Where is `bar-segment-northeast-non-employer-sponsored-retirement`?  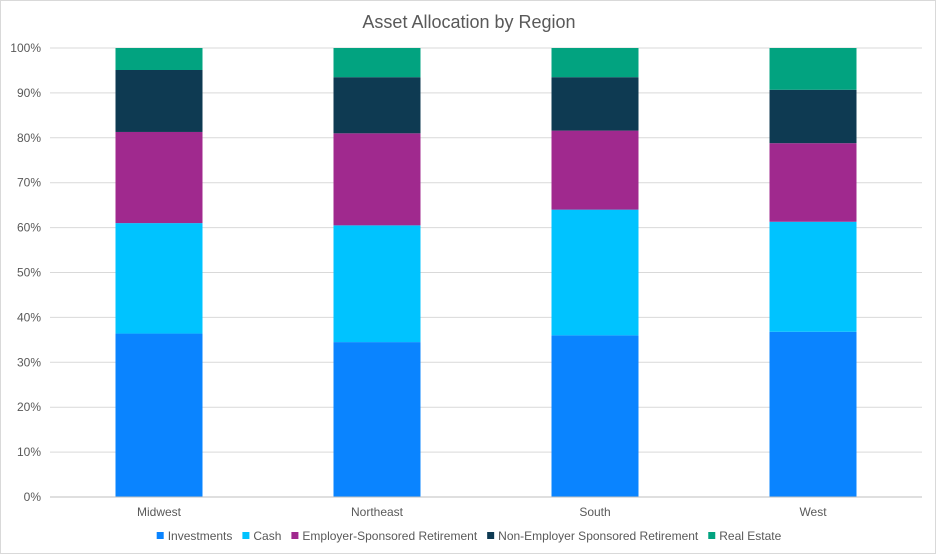 bar-segment-northeast-non-employer-sponsored-retirement is located at coordinates (377, 105).